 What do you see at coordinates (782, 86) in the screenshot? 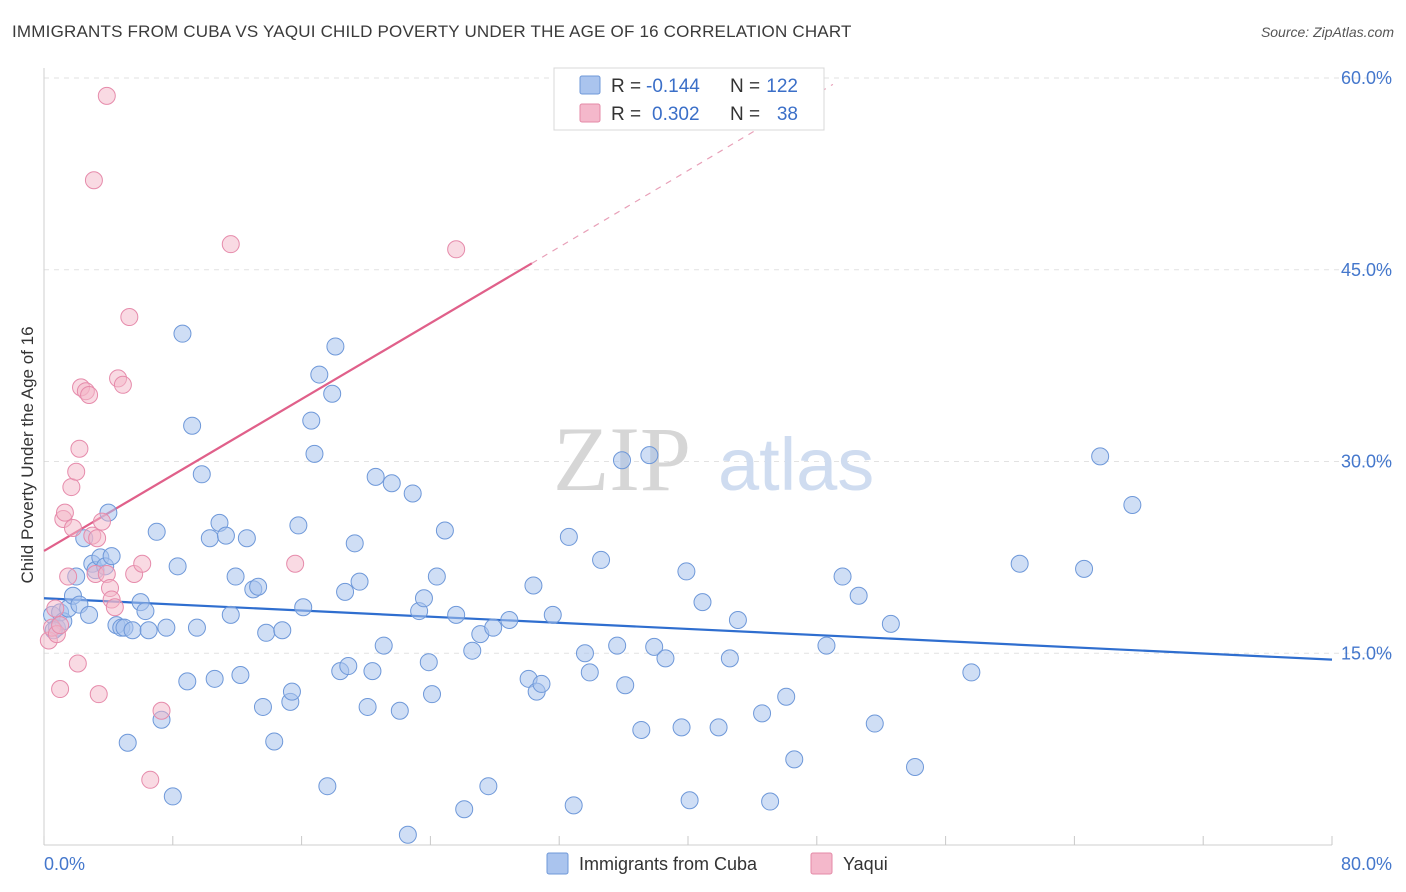
I see `legend-n-value-blue: 122` at bounding box center [782, 86].